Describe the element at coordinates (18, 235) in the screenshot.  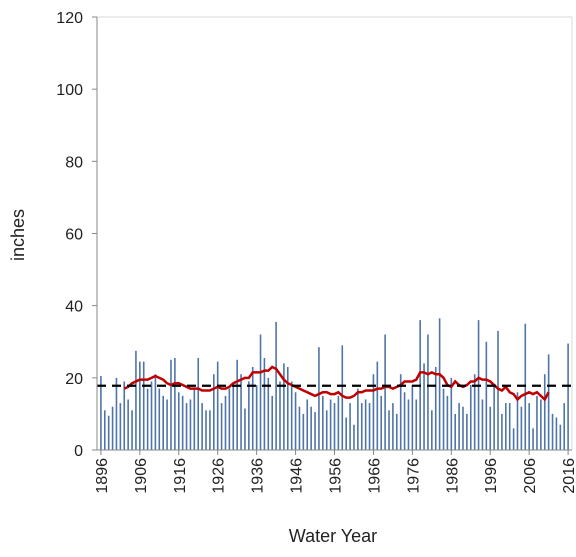
I see `y-axis-title: inches` at that location.